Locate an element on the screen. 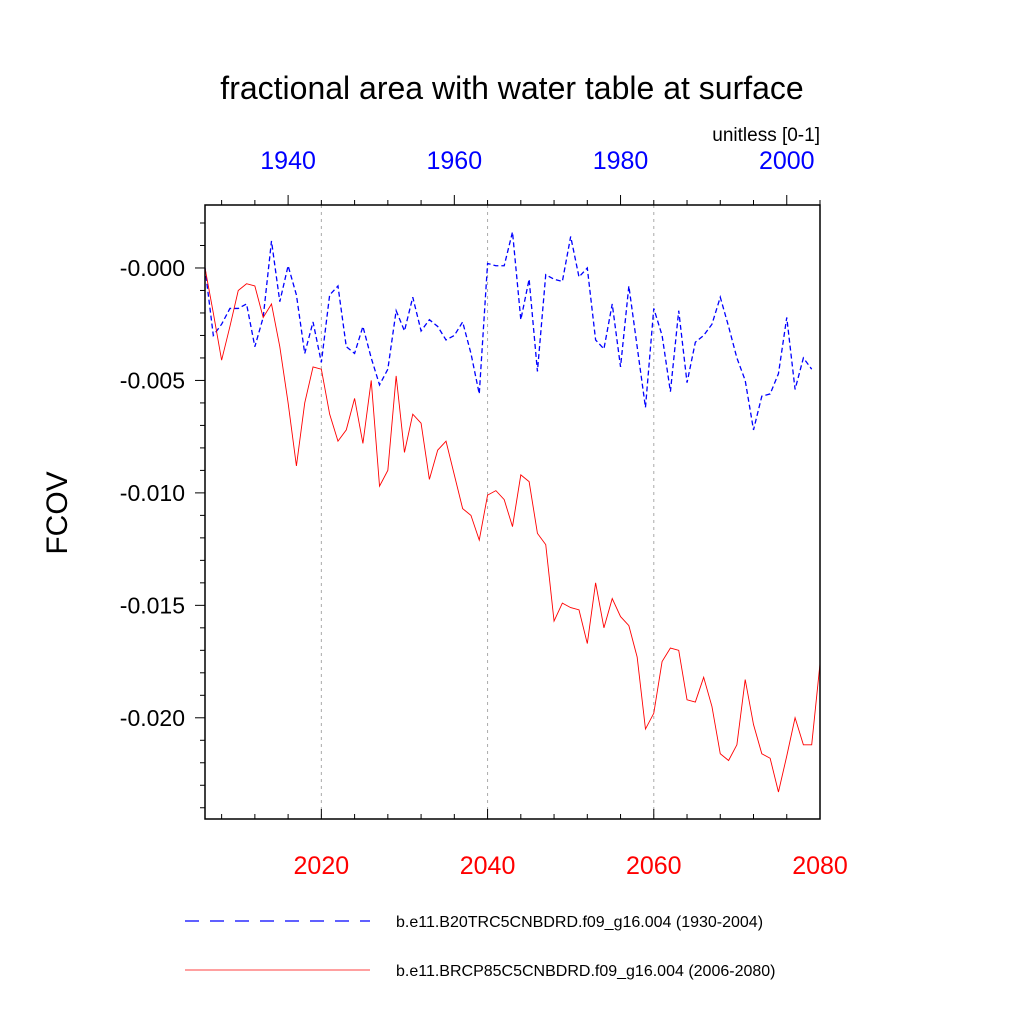 Image resolution: width=1024 pixels, height=1024 pixels. x-bottom-tick-label: 2080 is located at coordinates (820, 866).